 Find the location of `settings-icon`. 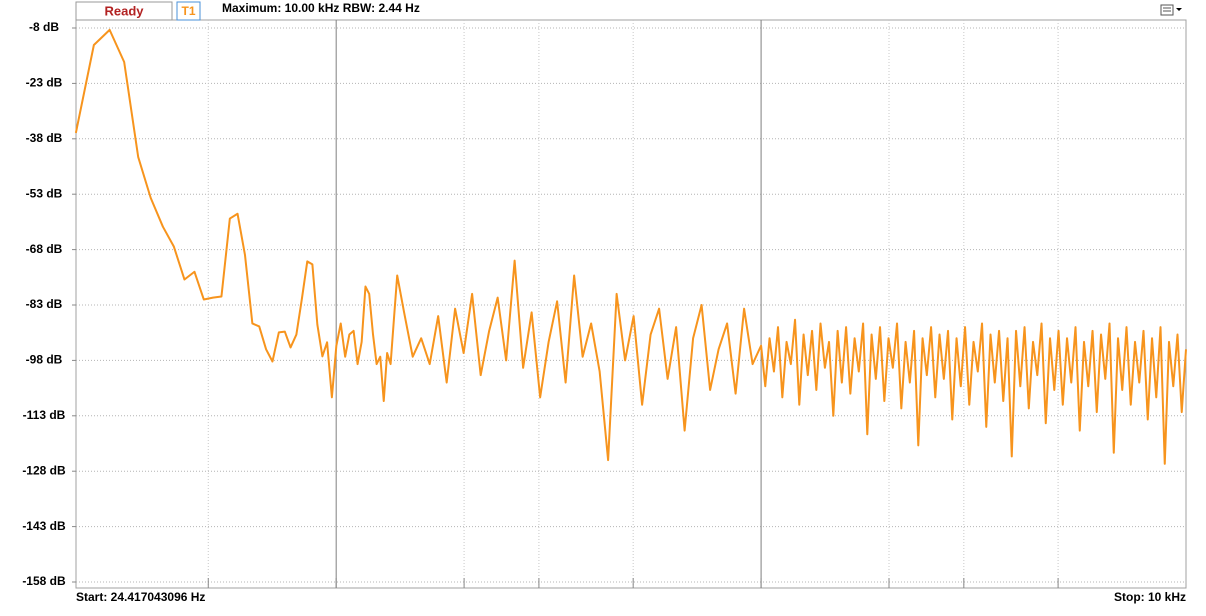

settings-icon is located at coordinates (1171, 10).